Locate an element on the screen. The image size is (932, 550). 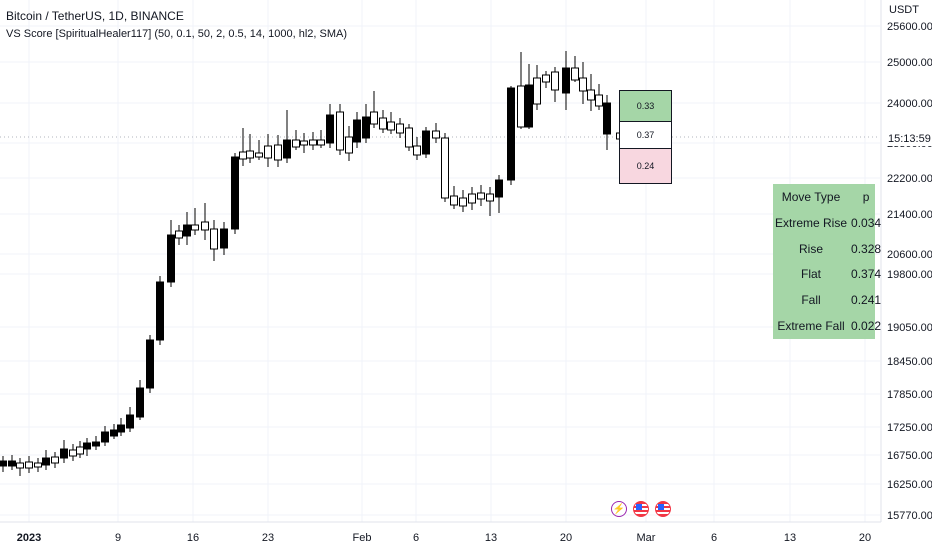
header-p: p is located at coordinates (866, 196).